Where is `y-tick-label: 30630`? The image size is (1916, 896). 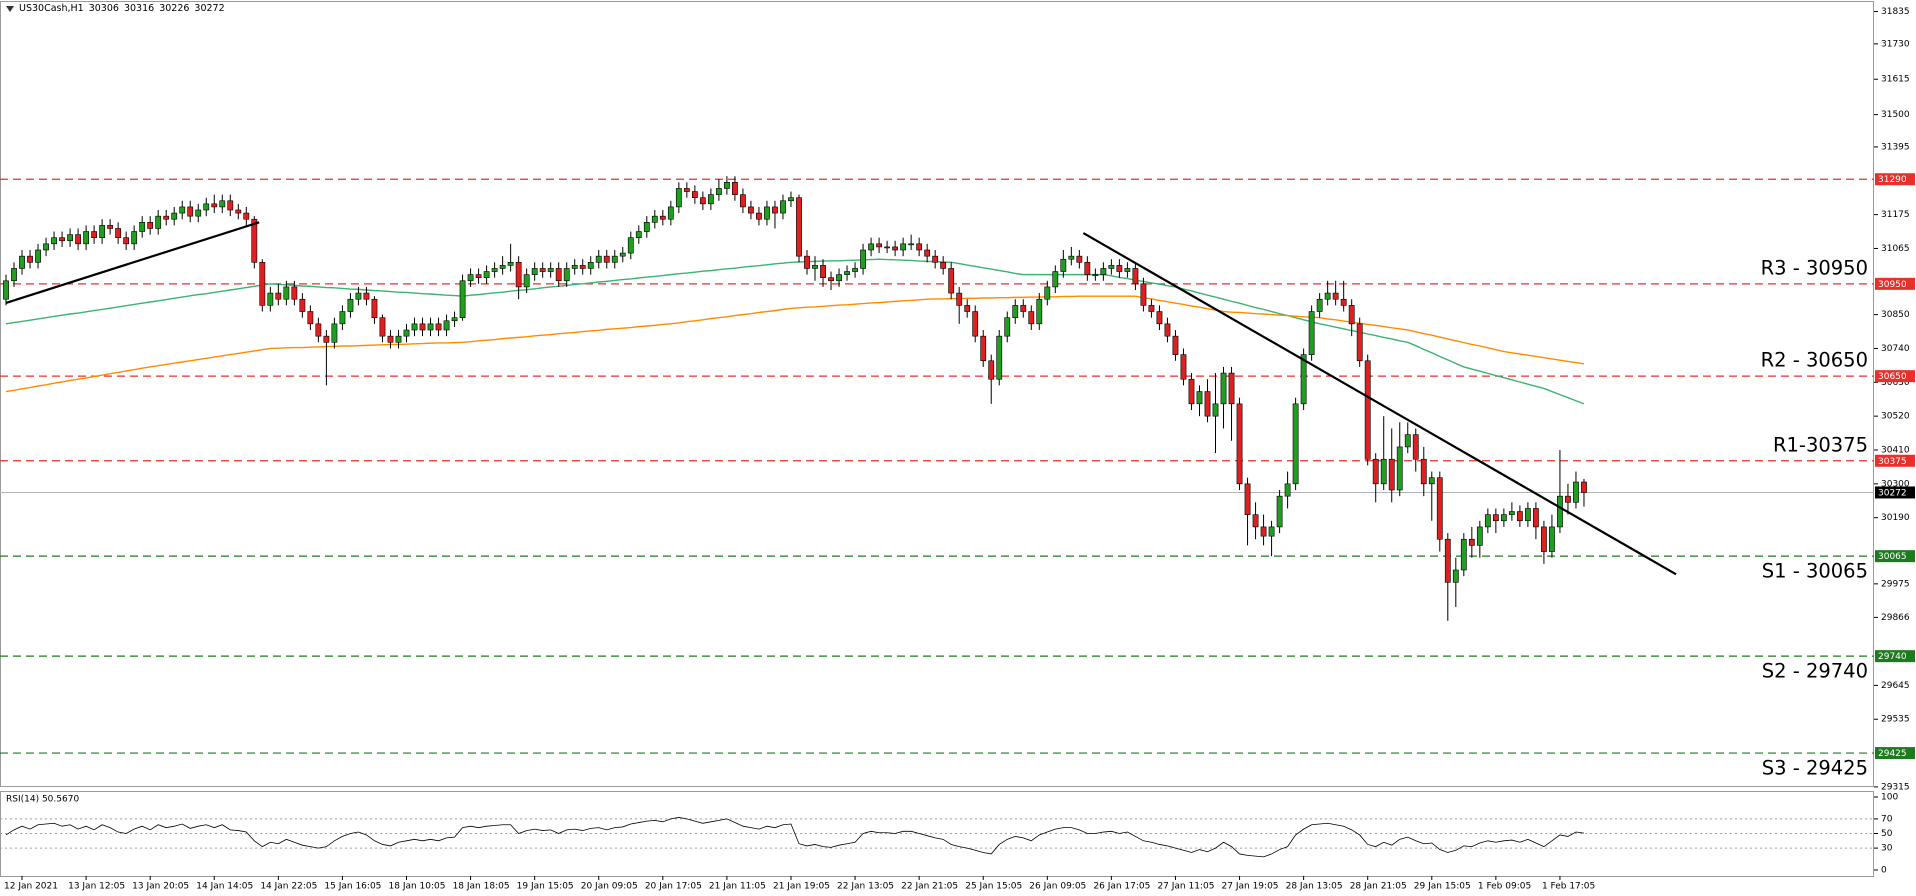
y-tick-label: 30630 is located at coordinates (1895, 383).